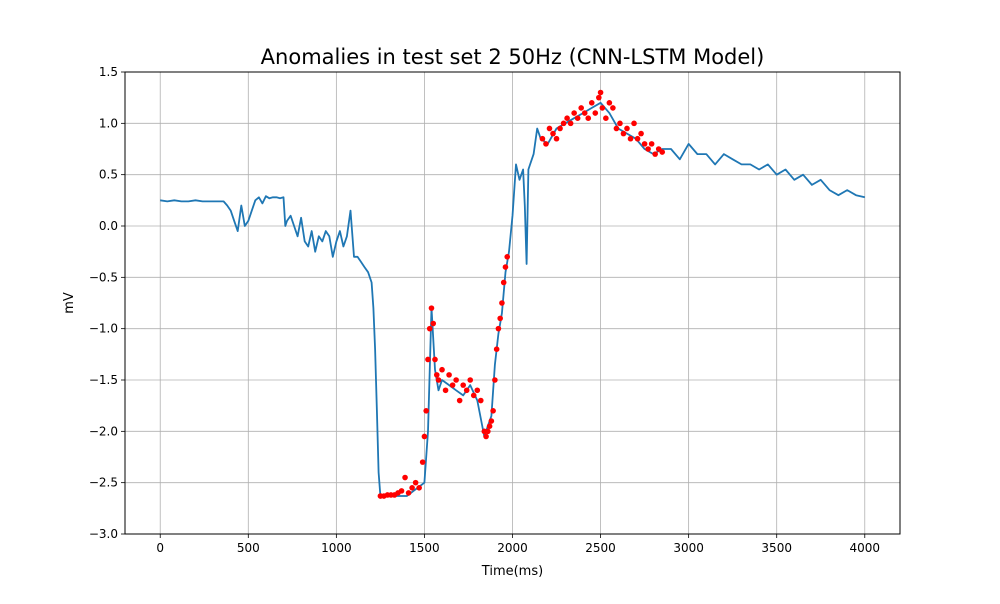 This screenshot has width=1000, height=604. Describe the element at coordinates (108, 175) in the screenshot. I see `y-tick-label: 0.5` at that location.